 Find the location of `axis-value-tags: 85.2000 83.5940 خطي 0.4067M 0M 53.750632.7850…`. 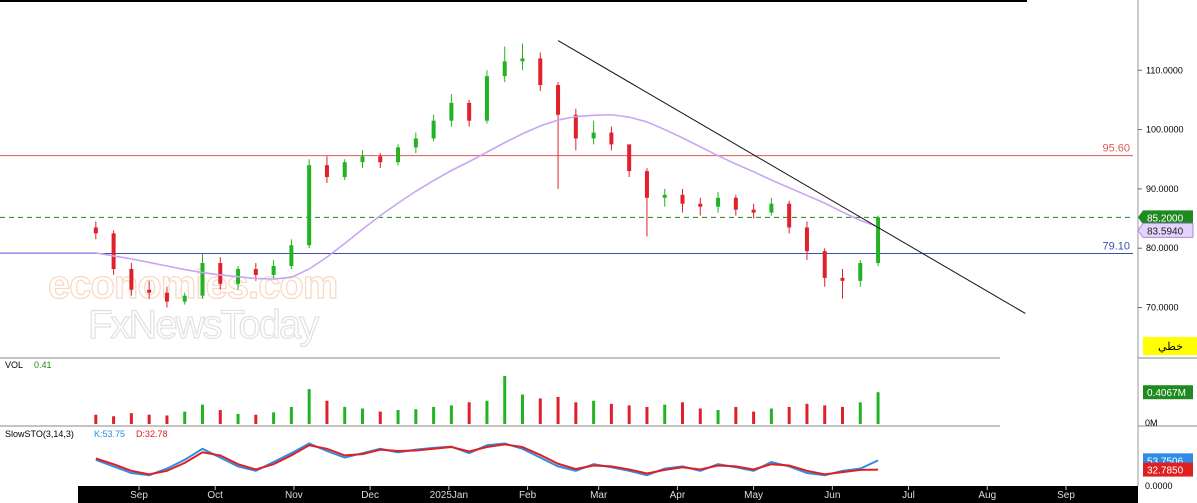

axis-value-tags: 85.2000 83.5940 خطي 0.4067M 0M 53.750632.7850… is located at coordinates (1167, 350).